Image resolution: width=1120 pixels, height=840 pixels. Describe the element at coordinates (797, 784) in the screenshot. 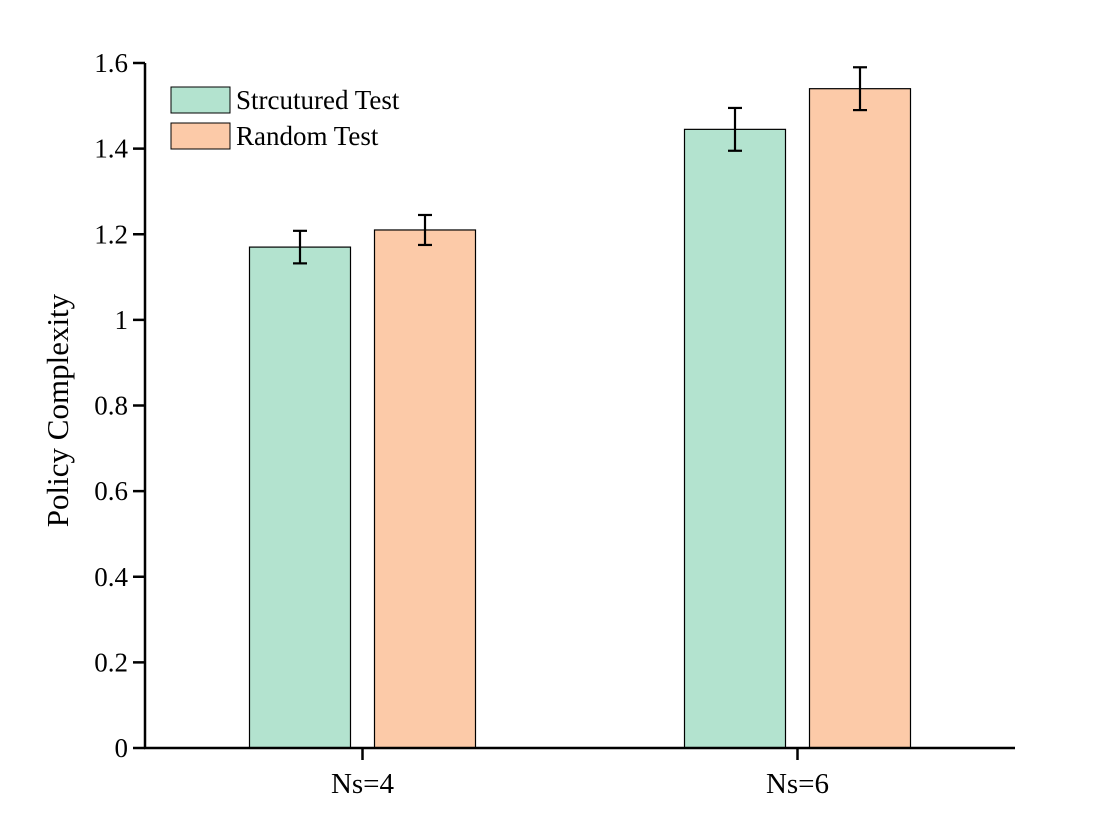

I see `x-category-label: Ns=6` at that location.